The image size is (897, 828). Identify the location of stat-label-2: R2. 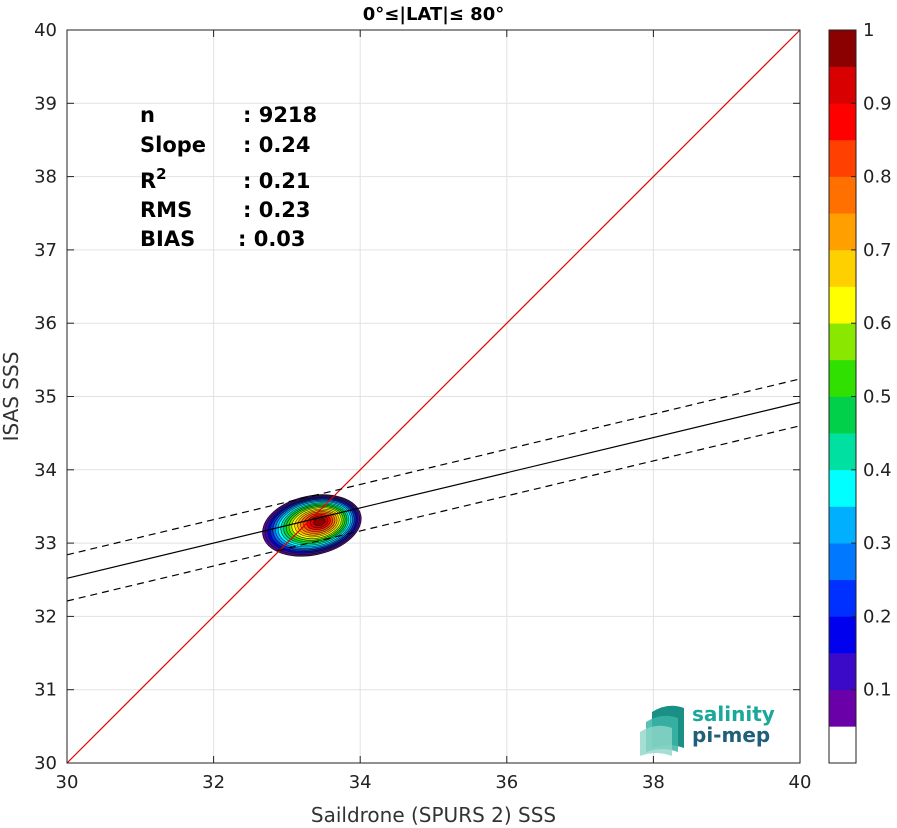
(153, 179).